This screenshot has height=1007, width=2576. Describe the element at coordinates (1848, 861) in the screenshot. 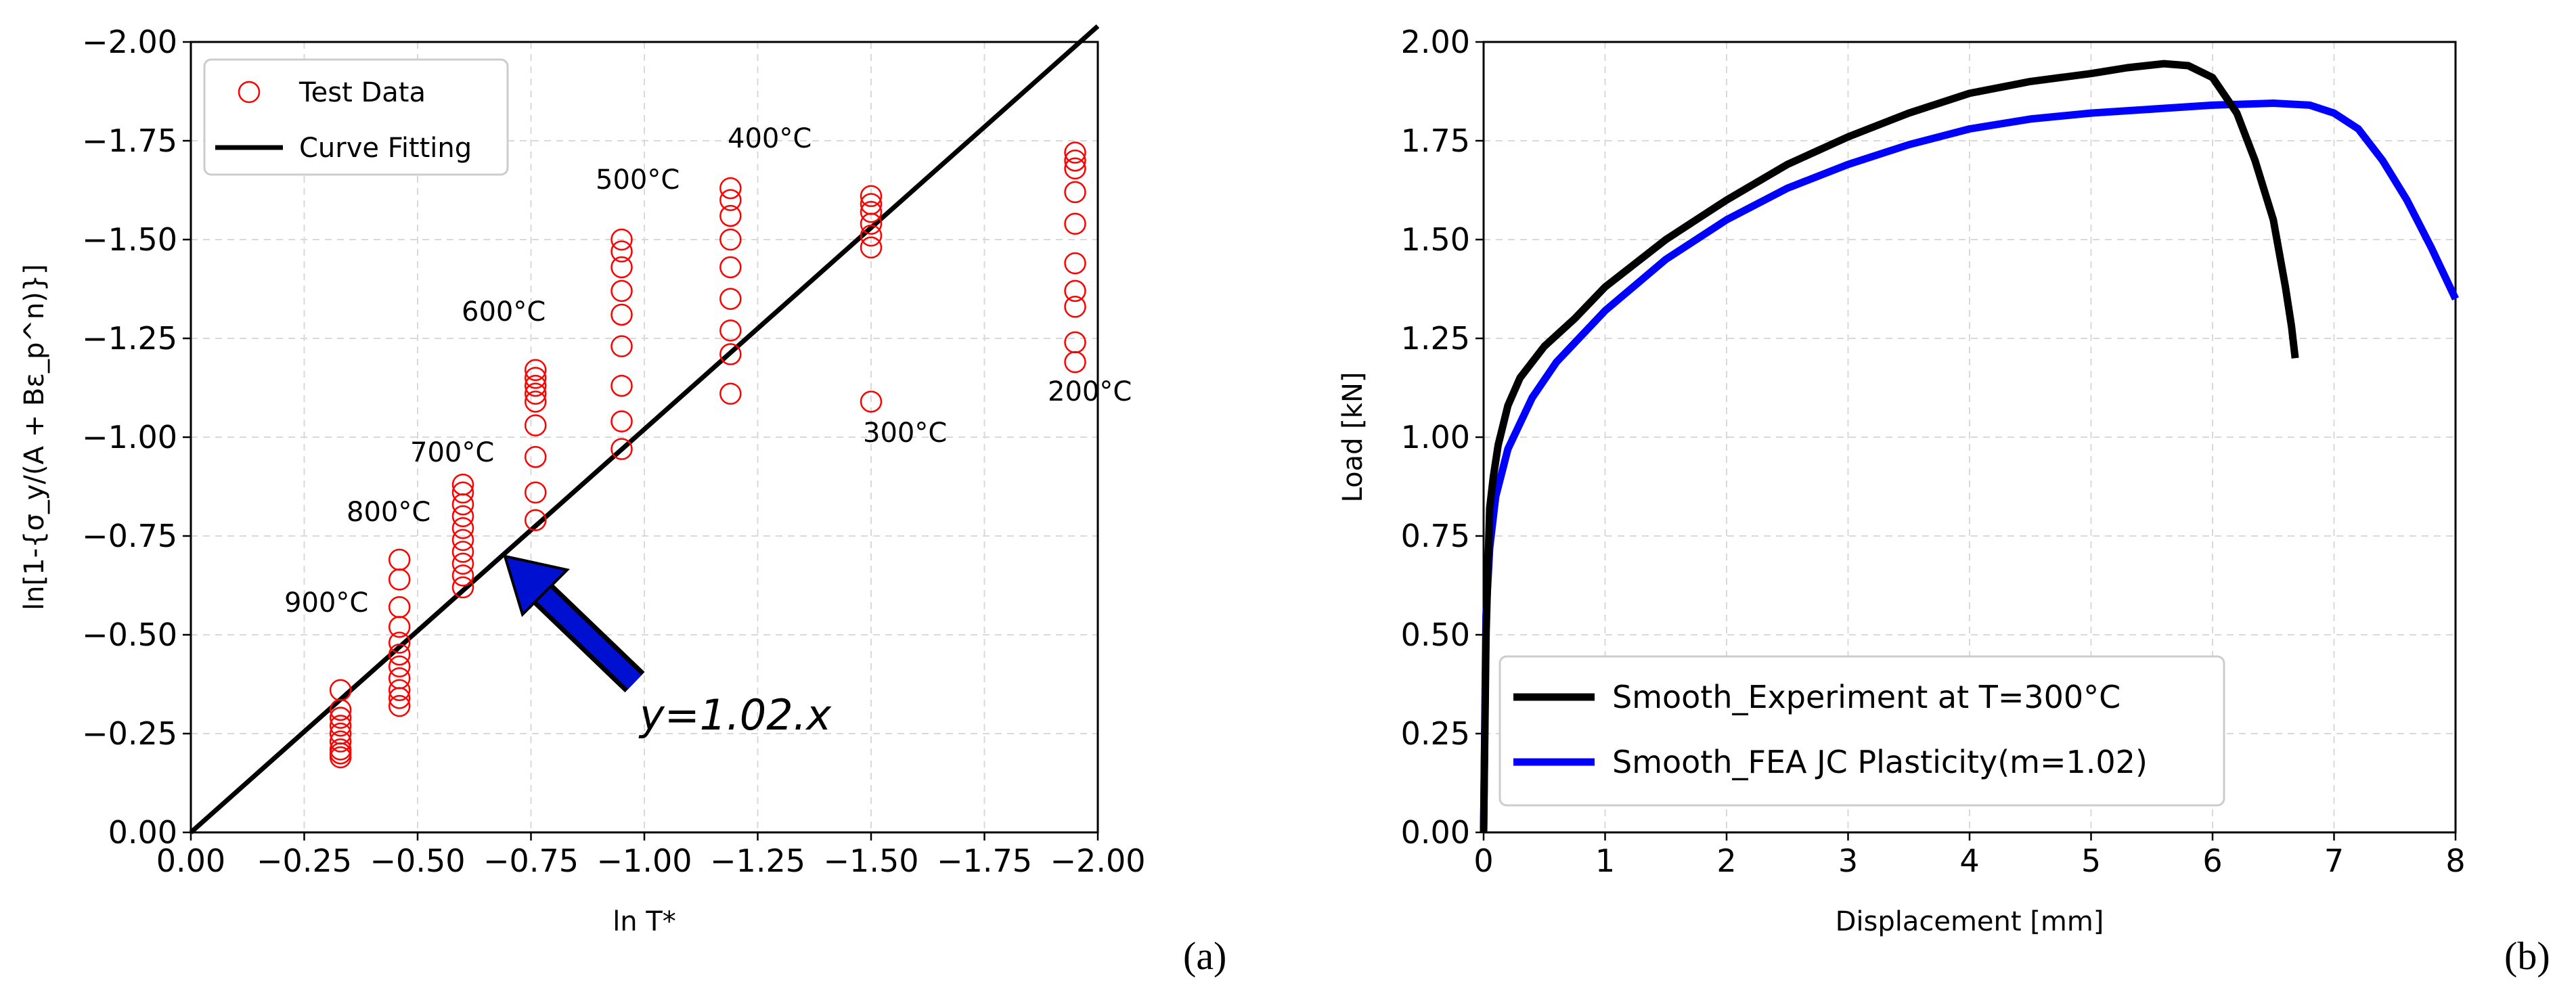

I see `b-x-tick-label: 3` at that location.